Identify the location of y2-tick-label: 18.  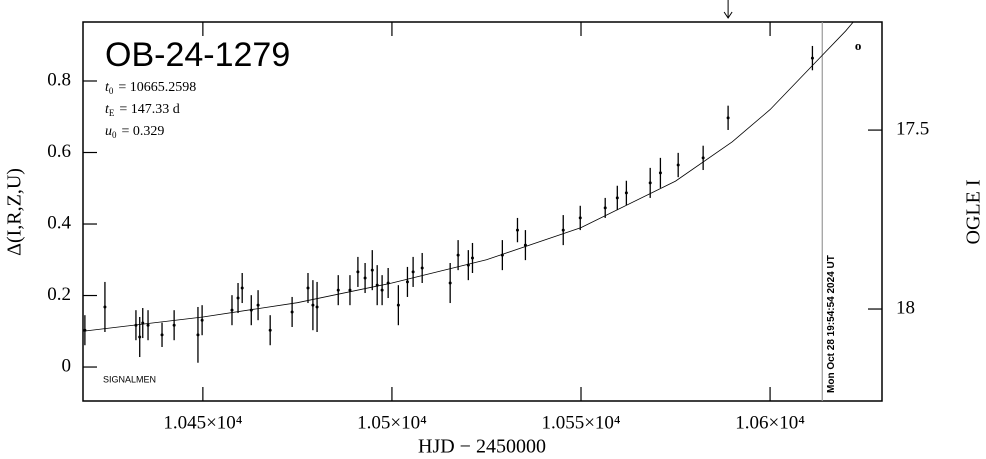
(905, 307).